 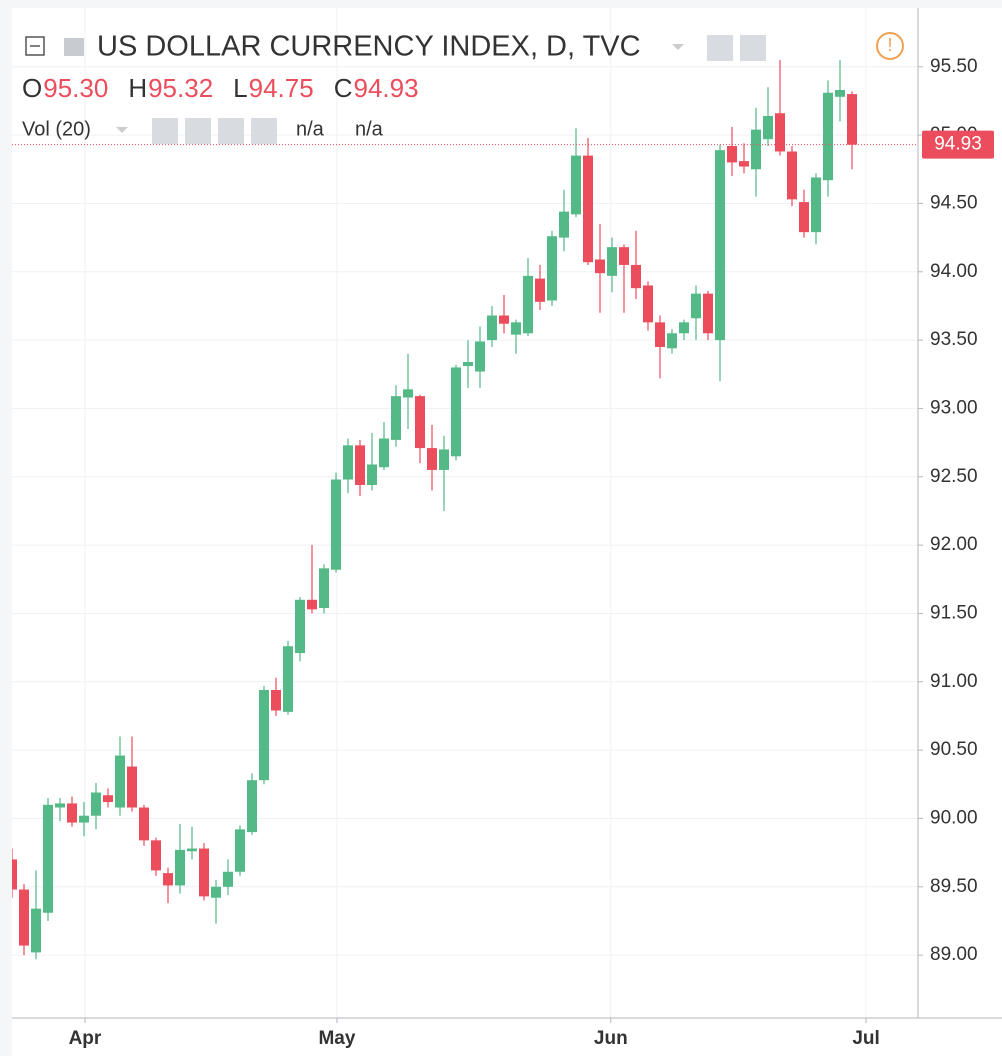 What do you see at coordinates (865, 1038) in the screenshot?
I see `x-tick-label: Jul` at bounding box center [865, 1038].